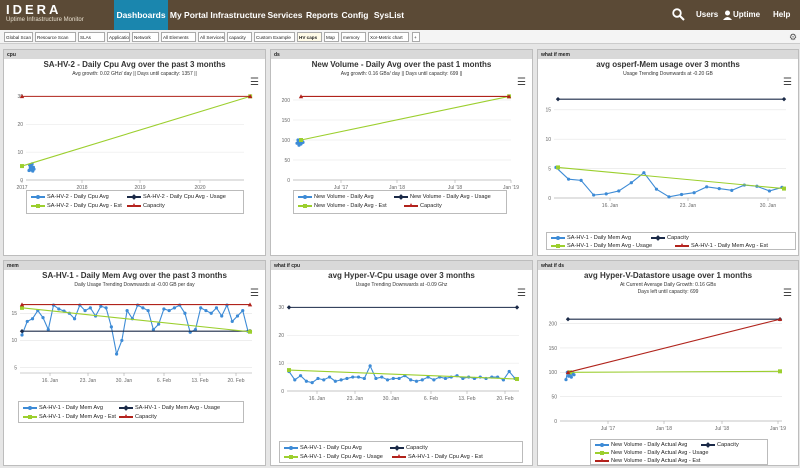 The height and width of the screenshot is (468, 800). I want to click on legend-item: New Volume - Daily Actual Avg - Est, so click(647, 461).